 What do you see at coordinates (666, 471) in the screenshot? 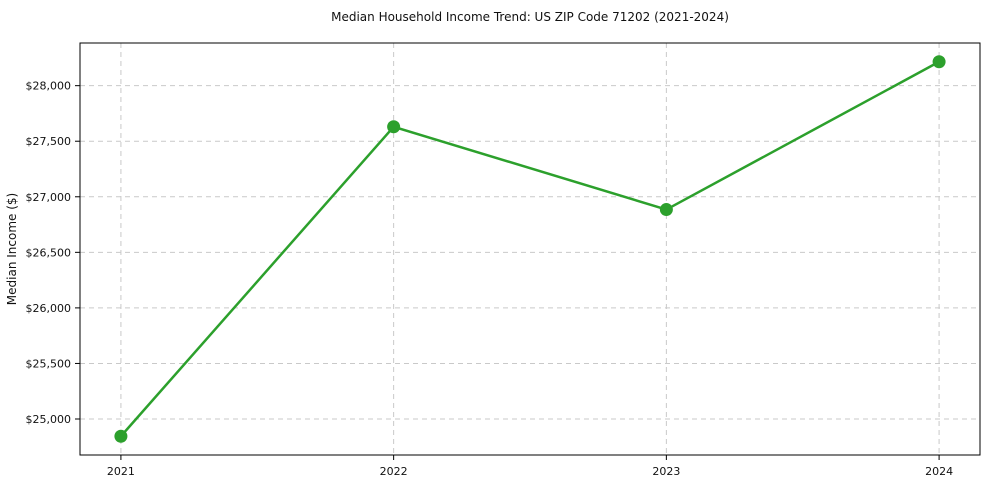
I see `x-tick-label: 2023` at bounding box center [666, 471].